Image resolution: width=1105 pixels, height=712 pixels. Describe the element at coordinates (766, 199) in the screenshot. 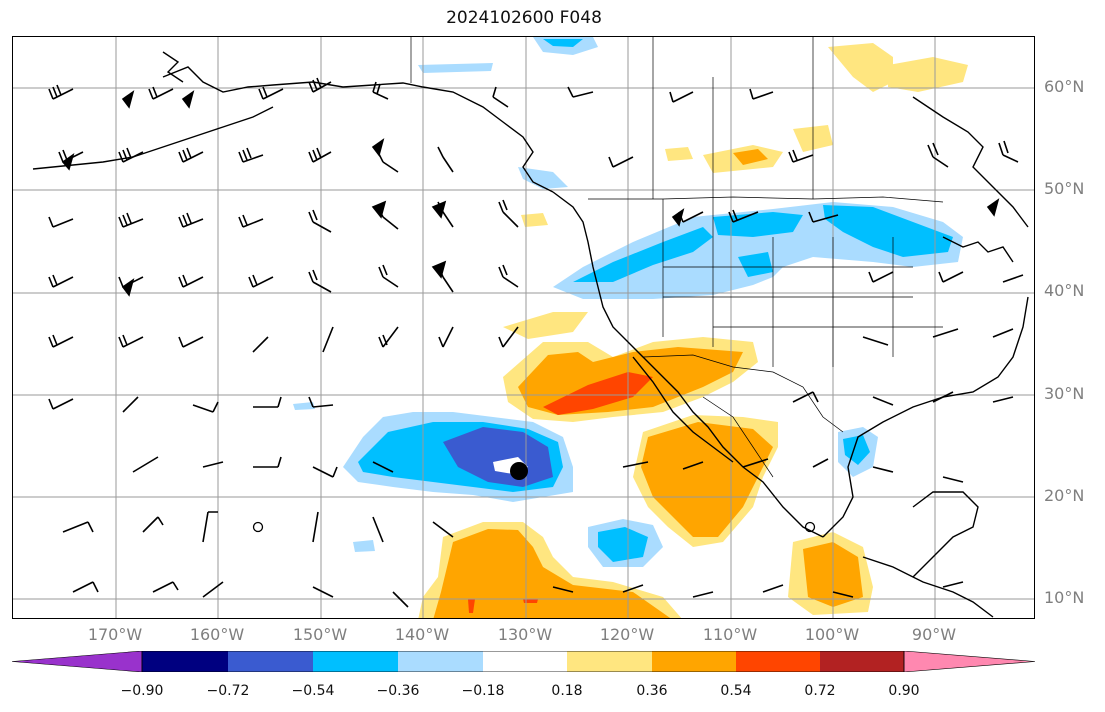

I see `border-us-canada` at that location.